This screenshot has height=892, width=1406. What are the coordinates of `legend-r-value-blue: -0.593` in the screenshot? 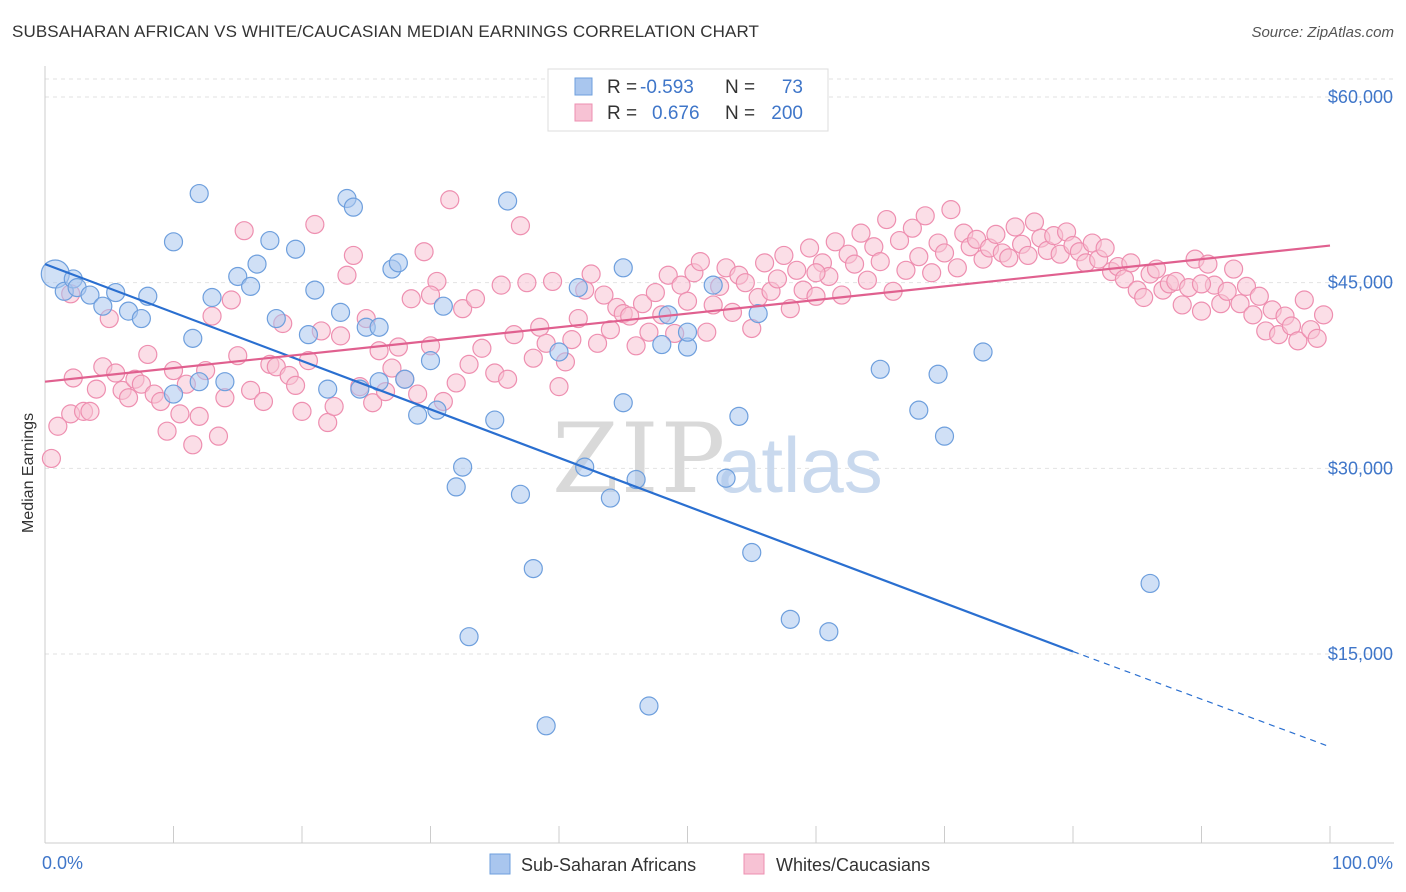 It's located at (667, 87).